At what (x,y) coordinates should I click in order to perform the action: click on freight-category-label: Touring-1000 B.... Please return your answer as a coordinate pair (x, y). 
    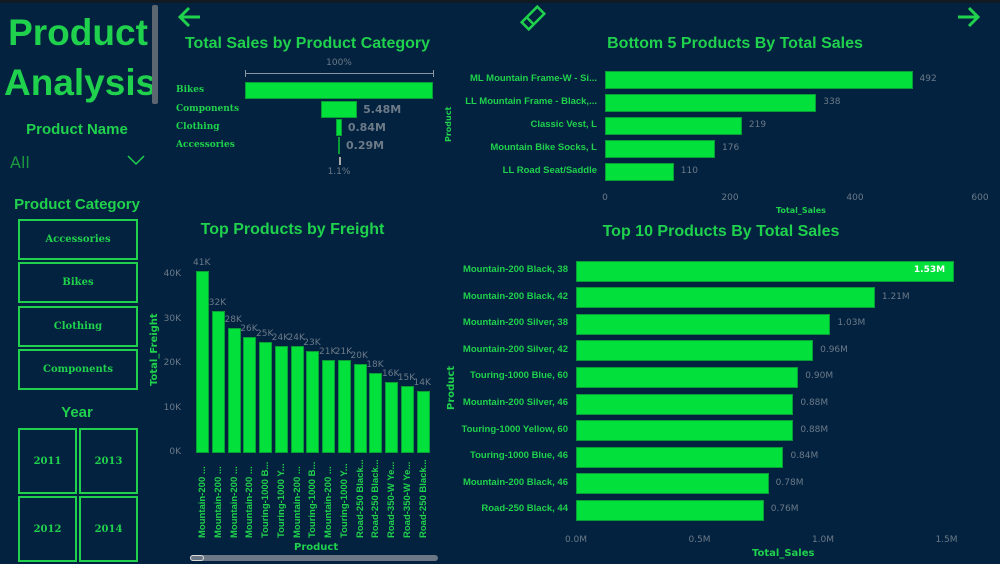
    Looking at the image, I should click on (313, 499).